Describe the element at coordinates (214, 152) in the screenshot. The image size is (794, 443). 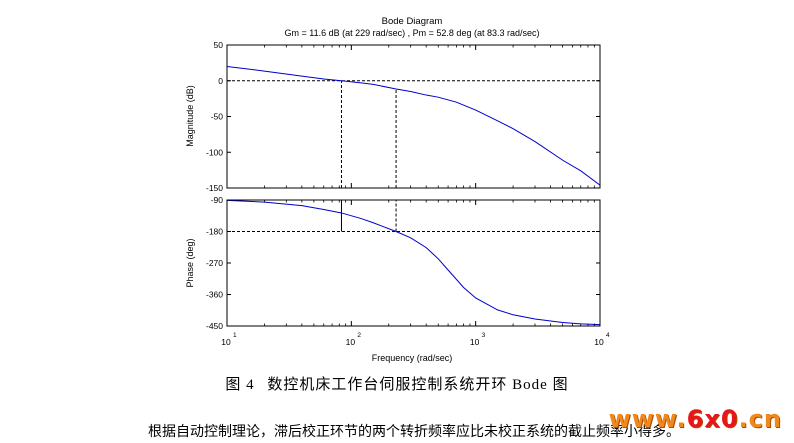
I see `magnitude-ytick-label: -100` at that location.